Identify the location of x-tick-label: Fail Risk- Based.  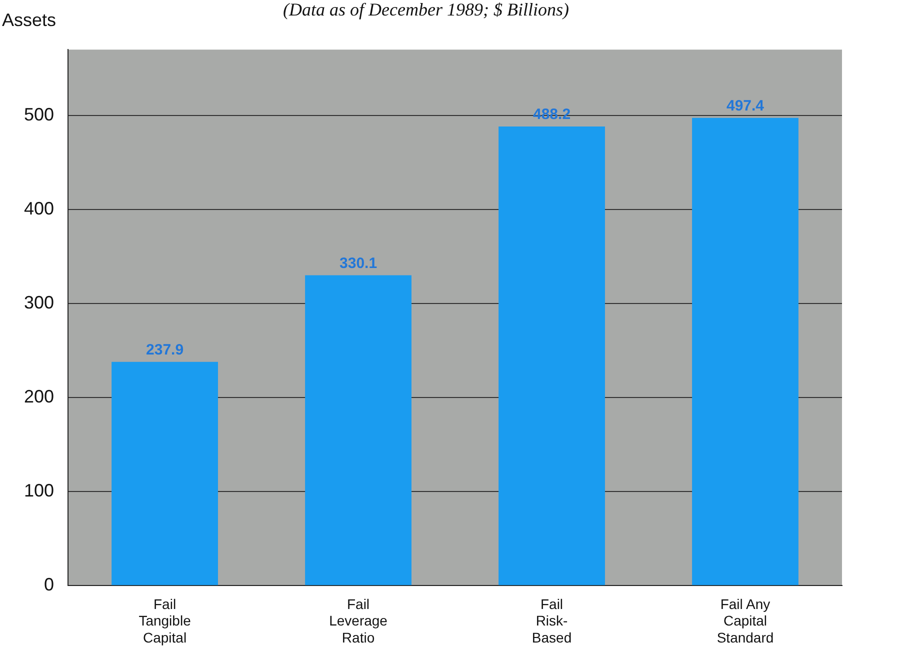
(552, 621).